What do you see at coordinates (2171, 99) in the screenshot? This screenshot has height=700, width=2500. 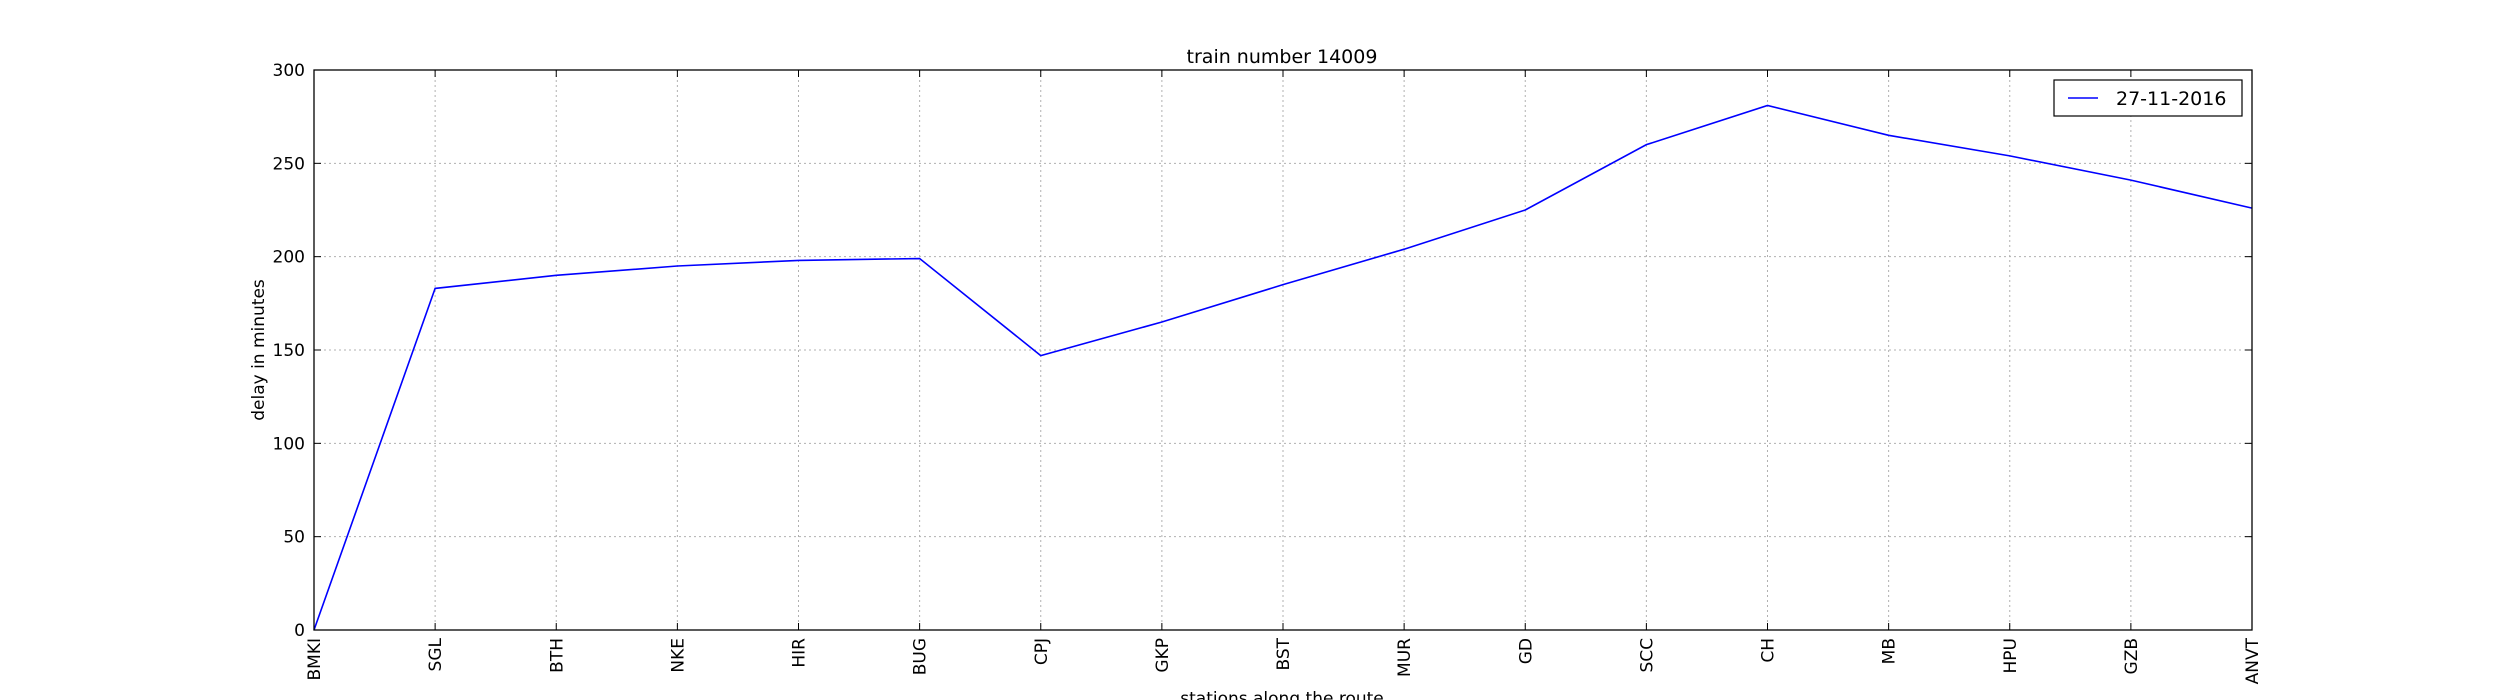 I see `legend-entry-label: 27-11-2016` at bounding box center [2171, 99].